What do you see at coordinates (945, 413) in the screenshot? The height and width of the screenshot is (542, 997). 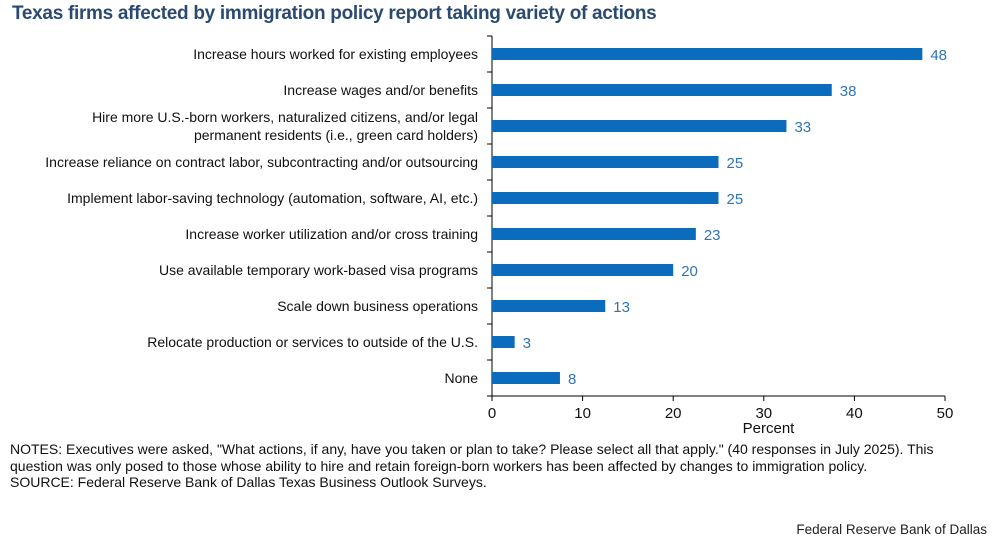 I see `x-tick-label: 50` at bounding box center [945, 413].